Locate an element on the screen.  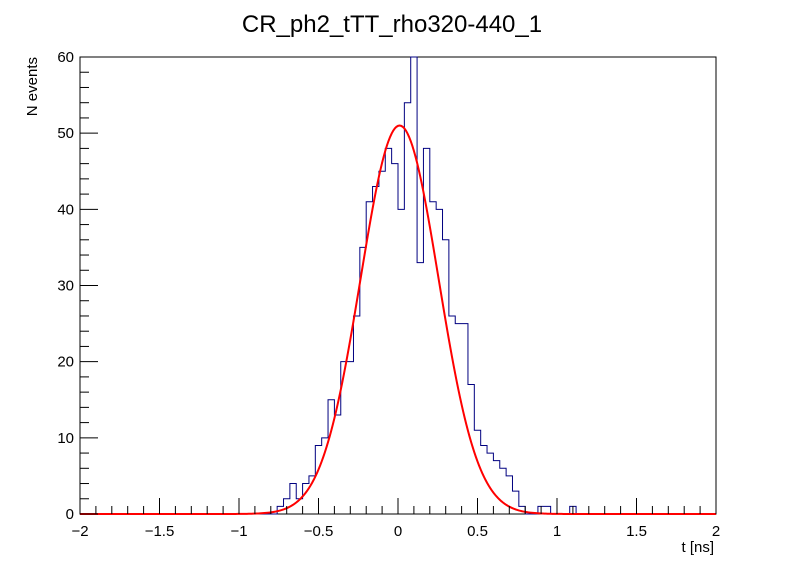
x-tick-label: −1.5 is located at coordinates (160, 531).